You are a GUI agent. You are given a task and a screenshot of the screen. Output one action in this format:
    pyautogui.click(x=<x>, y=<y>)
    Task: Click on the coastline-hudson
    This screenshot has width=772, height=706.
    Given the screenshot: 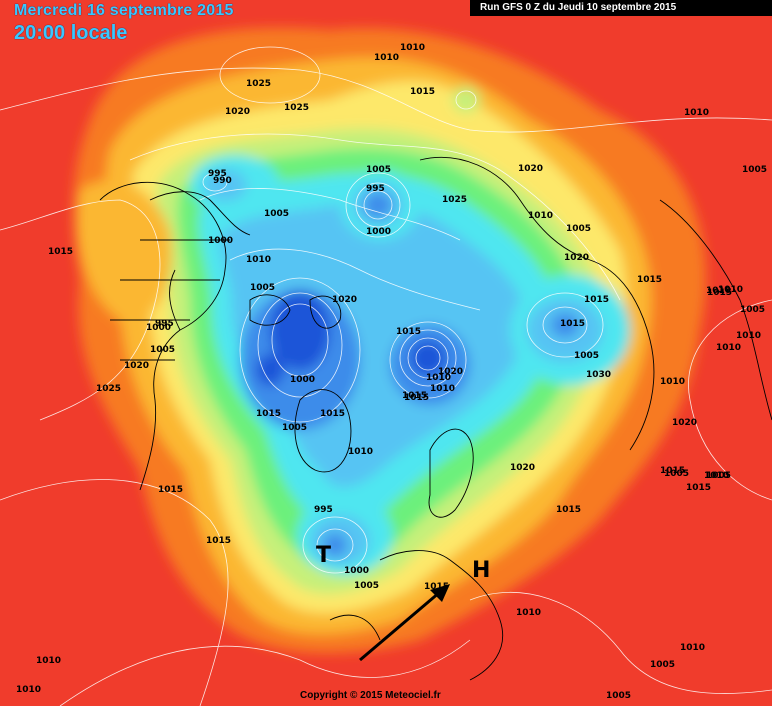 What is the action you would take?
    pyautogui.click(x=170, y=300)
    